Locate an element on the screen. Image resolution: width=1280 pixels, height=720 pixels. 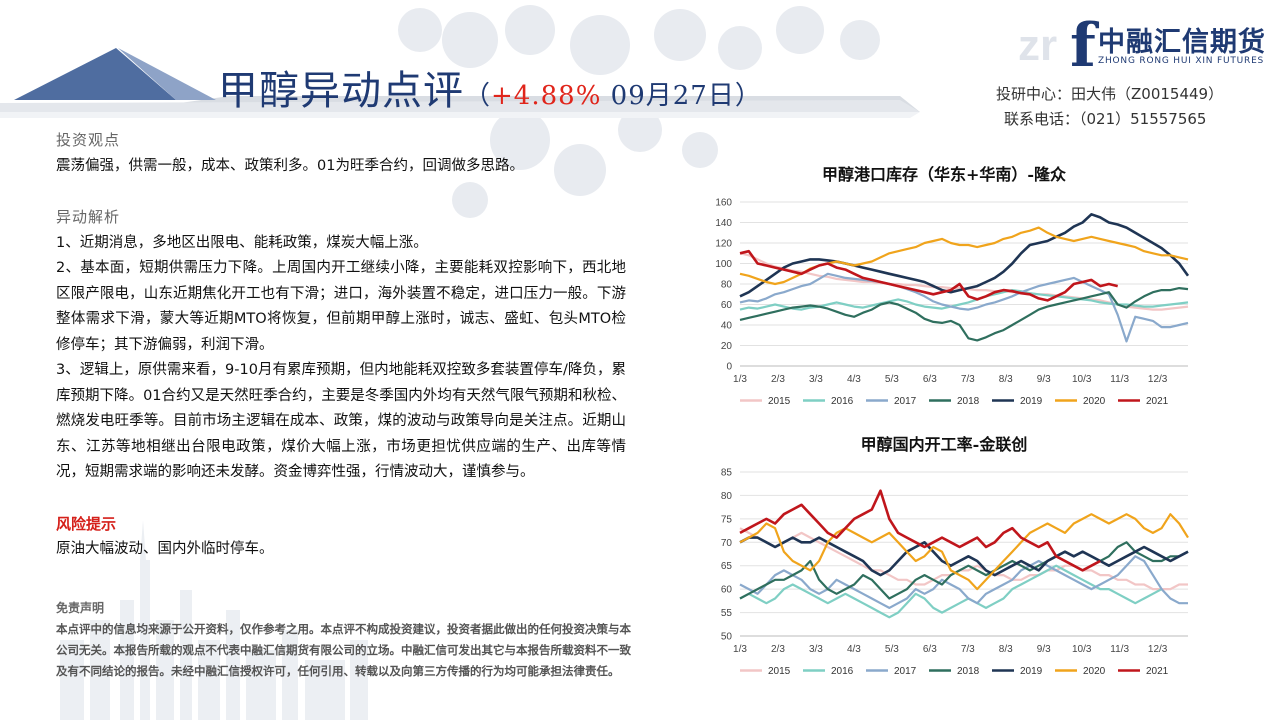
report-date: 09月27日） is located at coordinates (681, 96).